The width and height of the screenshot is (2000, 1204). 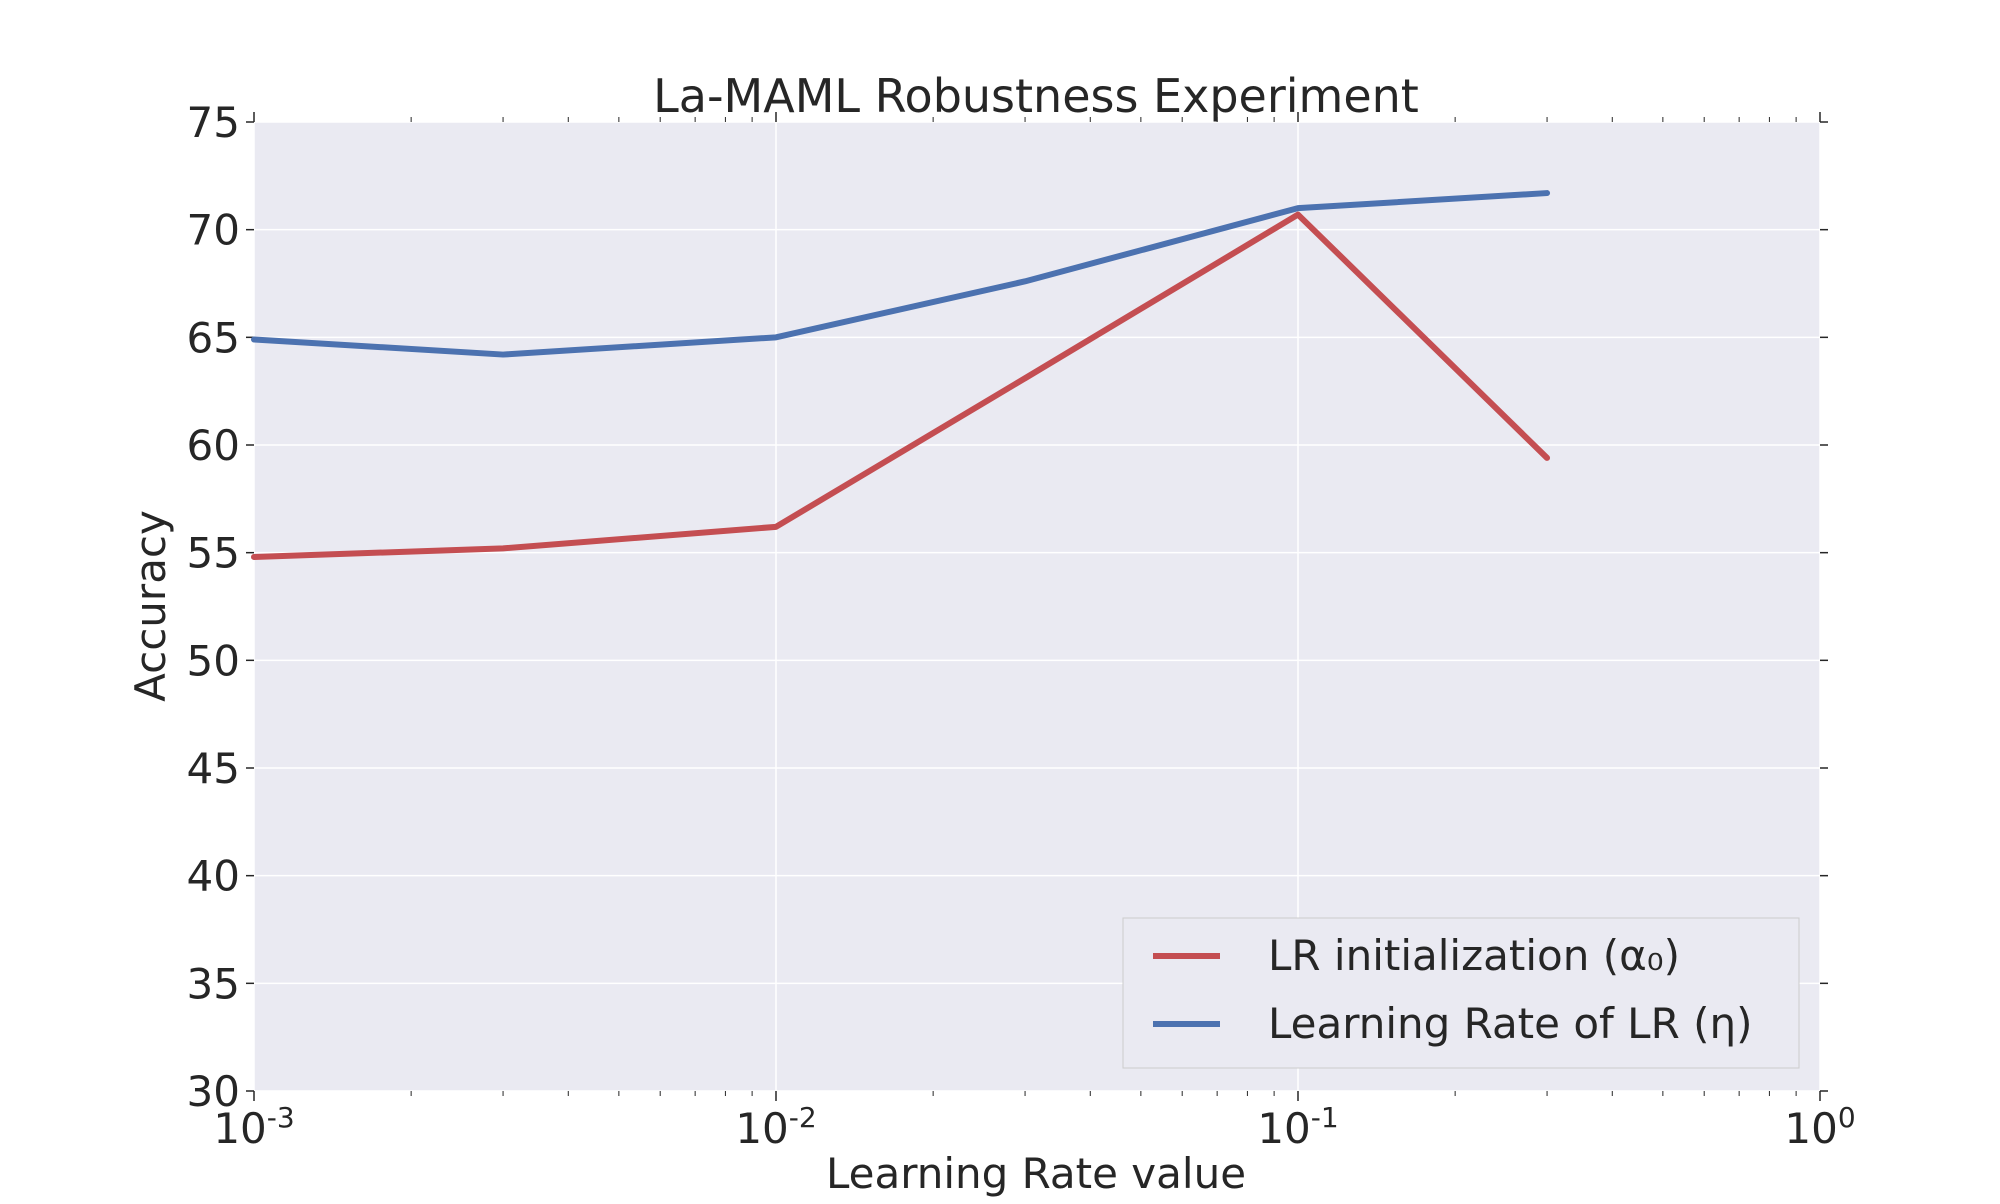 What do you see at coordinates (1819, 1127) in the screenshot?
I see `x-tick-label: 10⁰` at bounding box center [1819, 1127].